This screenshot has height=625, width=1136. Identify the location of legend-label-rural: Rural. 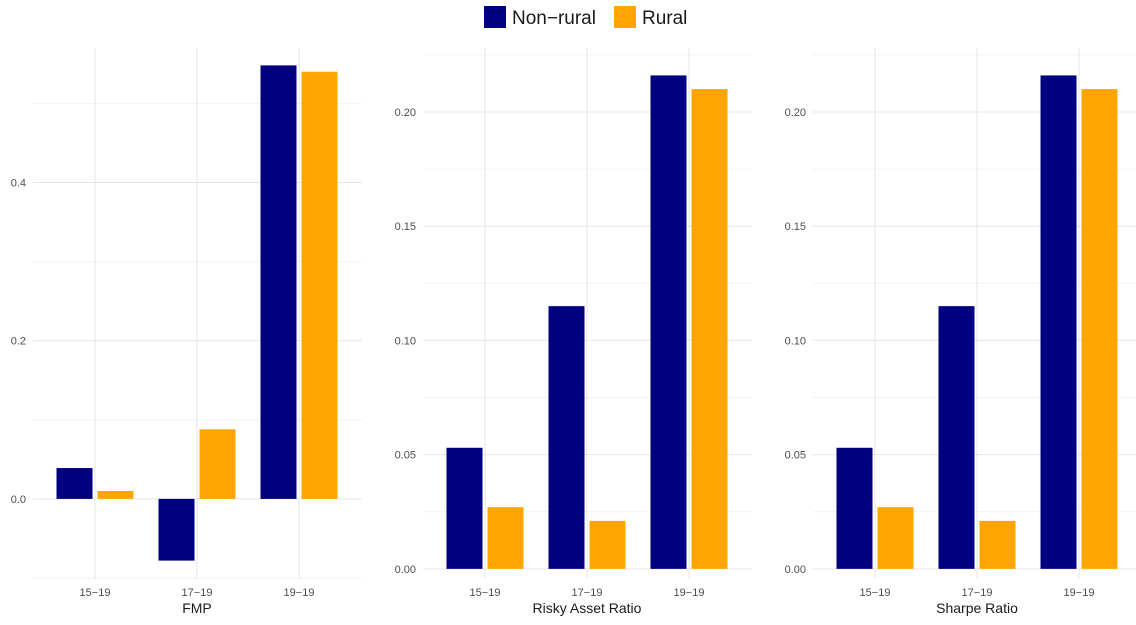
(664, 18).